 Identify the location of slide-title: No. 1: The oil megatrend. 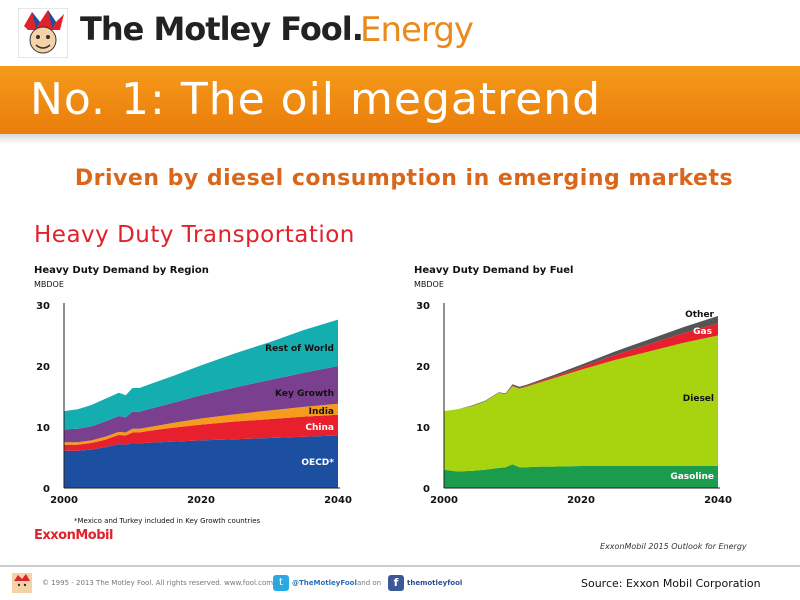
(316, 99).